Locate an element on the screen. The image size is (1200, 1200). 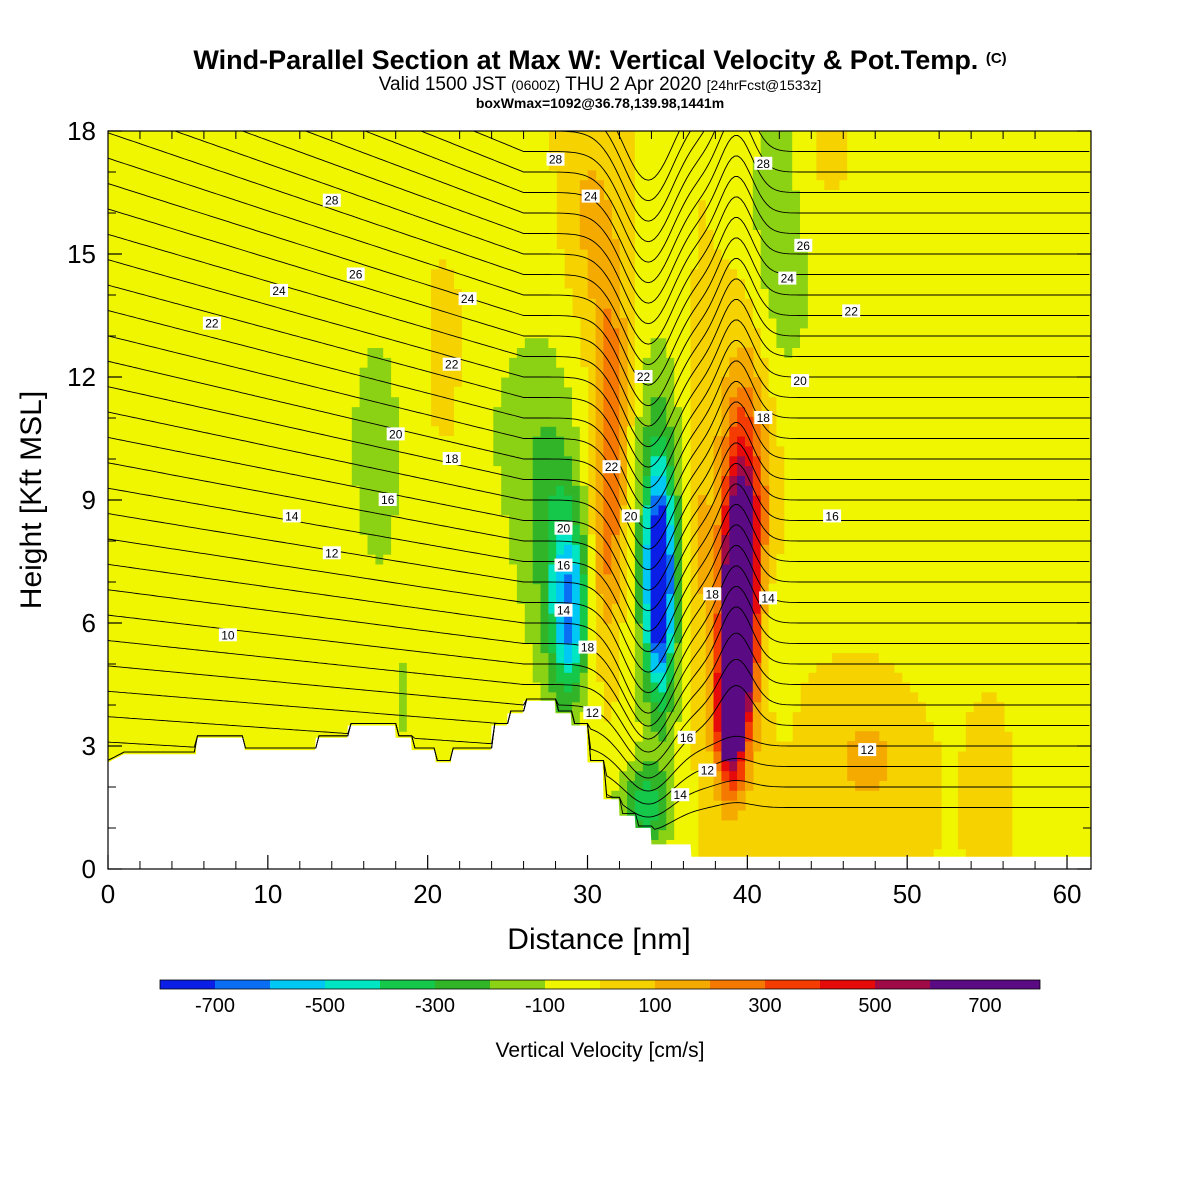
x-axis-title: Distance [nm] is located at coordinates (598, 939).